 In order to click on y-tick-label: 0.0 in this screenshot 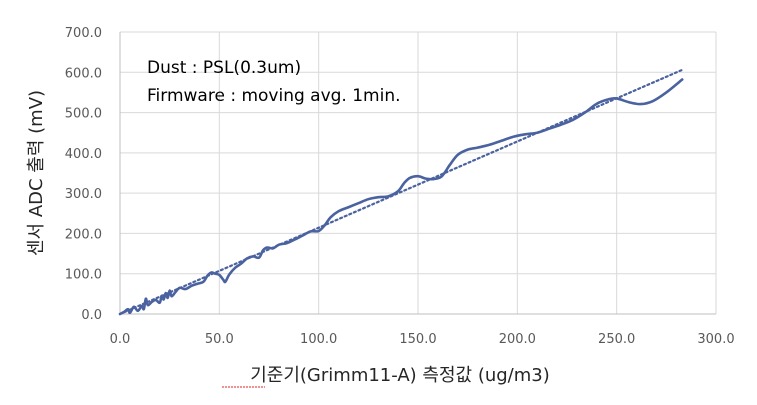, I will do `click(91, 315)`.